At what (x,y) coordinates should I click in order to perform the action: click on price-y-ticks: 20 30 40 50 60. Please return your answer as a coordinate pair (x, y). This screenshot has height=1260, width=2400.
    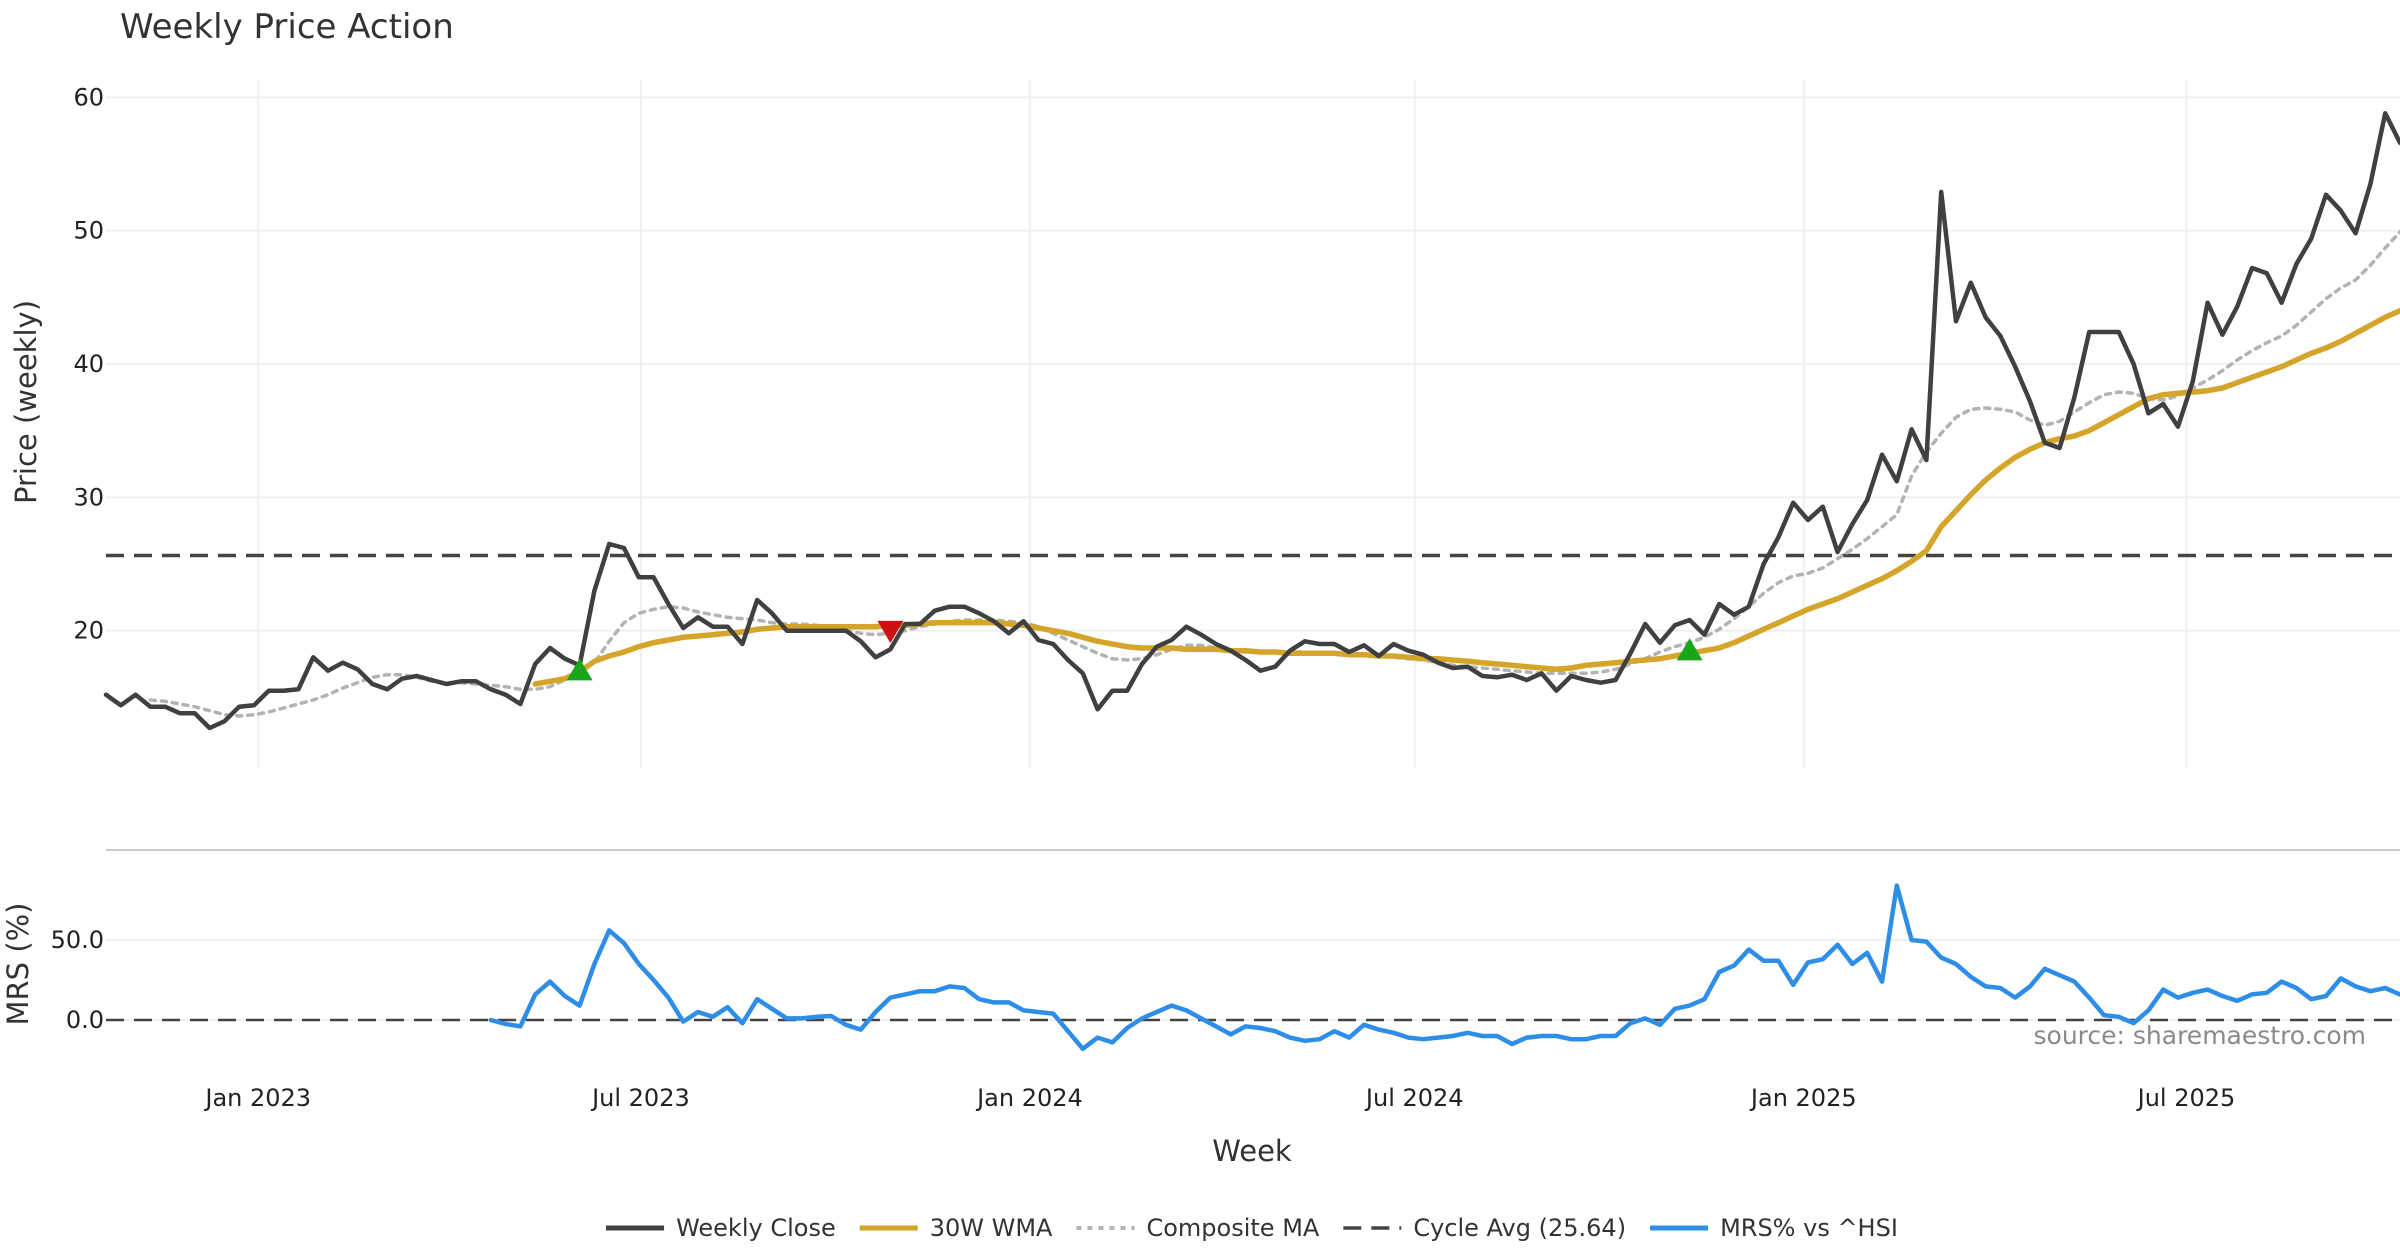
    Looking at the image, I should click on (88, 363).